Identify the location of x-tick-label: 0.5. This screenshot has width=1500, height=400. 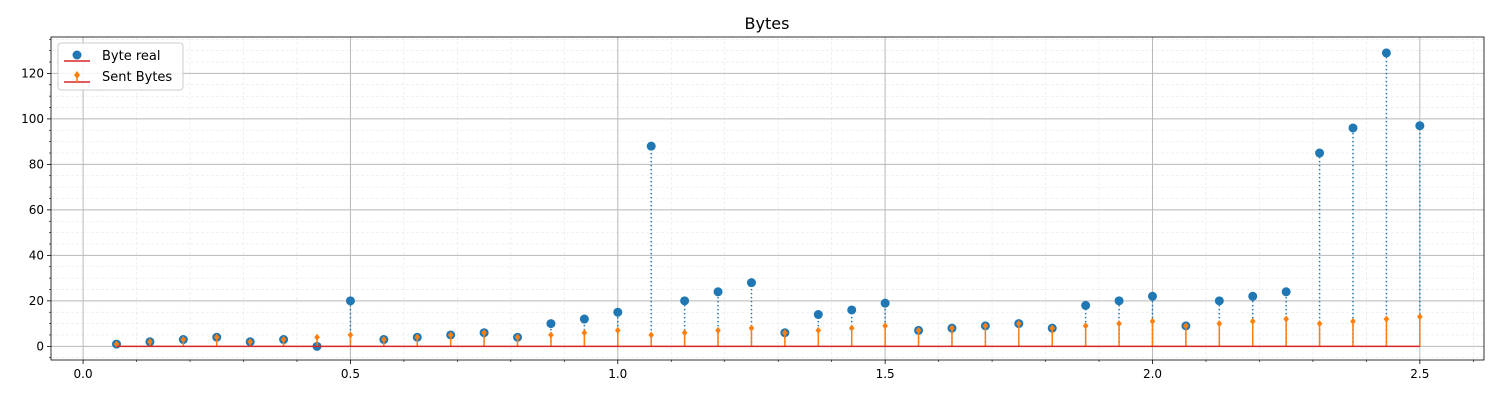
(350, 374).